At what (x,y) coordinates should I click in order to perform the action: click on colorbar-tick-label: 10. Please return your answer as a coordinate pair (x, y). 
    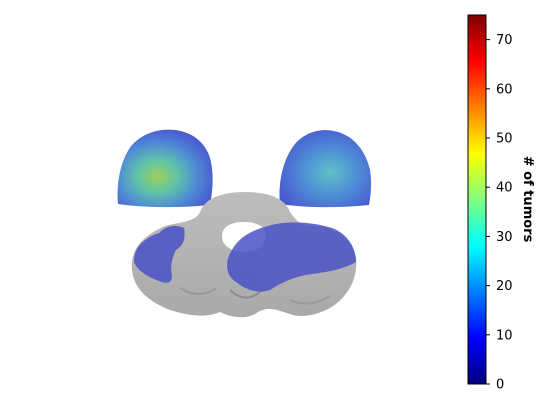
    Looking at the image, I should click on (504, 335).